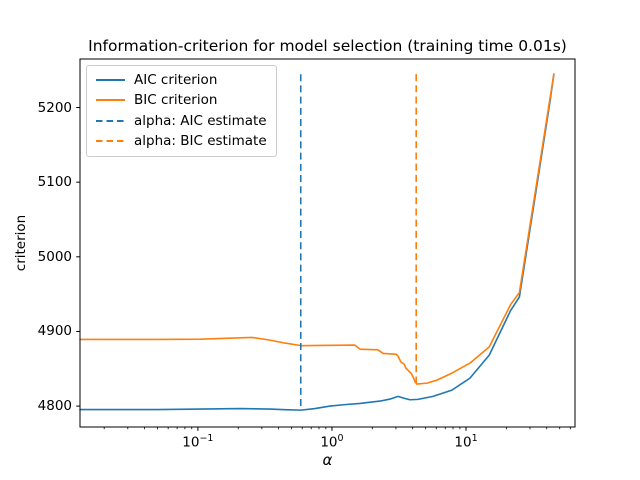 This screenshot has width=640, height=480. I want to click on x-tick-label: 10¹, so click(466, 442).